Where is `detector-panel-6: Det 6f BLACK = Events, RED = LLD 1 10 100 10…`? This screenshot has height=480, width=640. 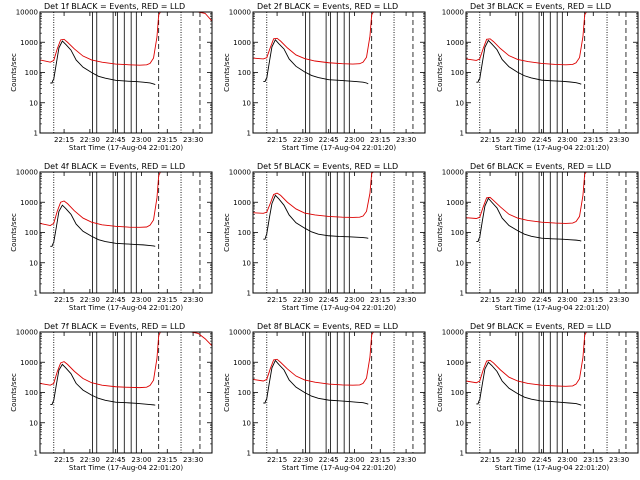
detector-panel-6: Det 6f BLACK = Events, RED = LLD 1 10 100 10… is located at coordinates (537, 237).